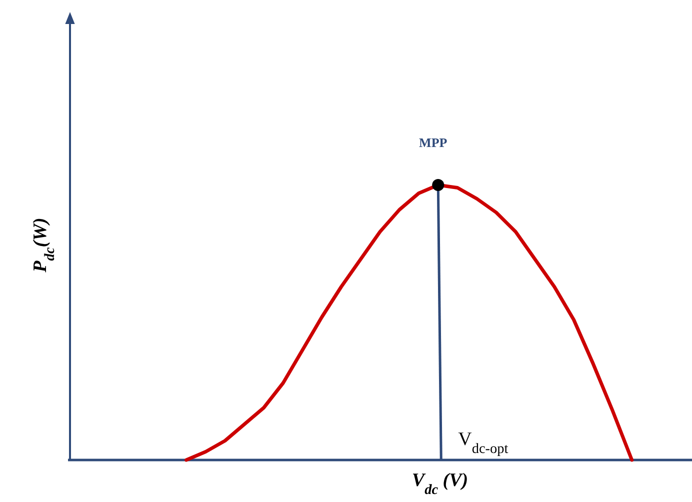 The width and height of the screenshot is (692, 502). What do you see at coordinates (483, 443) in the screenshot?
I see `annotation: V$_{dc-opt}$` at bounding box center [483, 443].